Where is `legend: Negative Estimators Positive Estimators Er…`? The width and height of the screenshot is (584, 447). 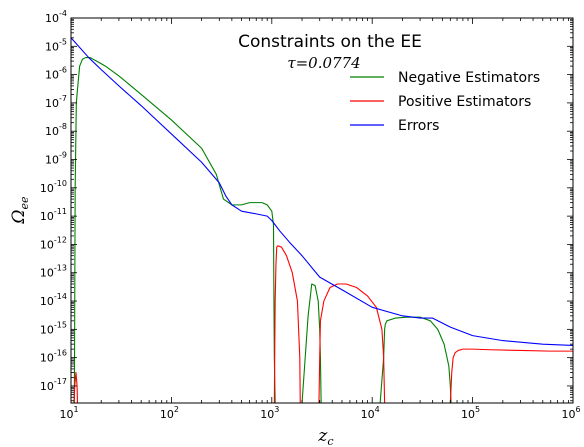
legend: Negative Estimators Positive Estimators Er… is located at coordinates (445, 102).